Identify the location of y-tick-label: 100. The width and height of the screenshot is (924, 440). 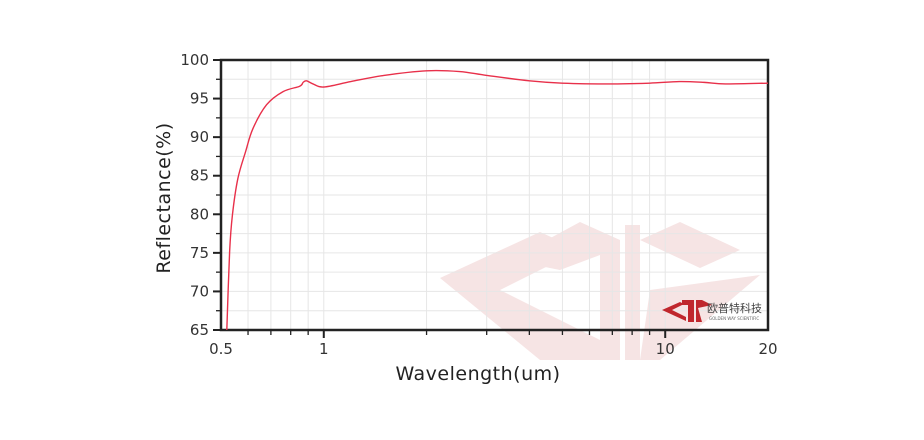
(194, 60).